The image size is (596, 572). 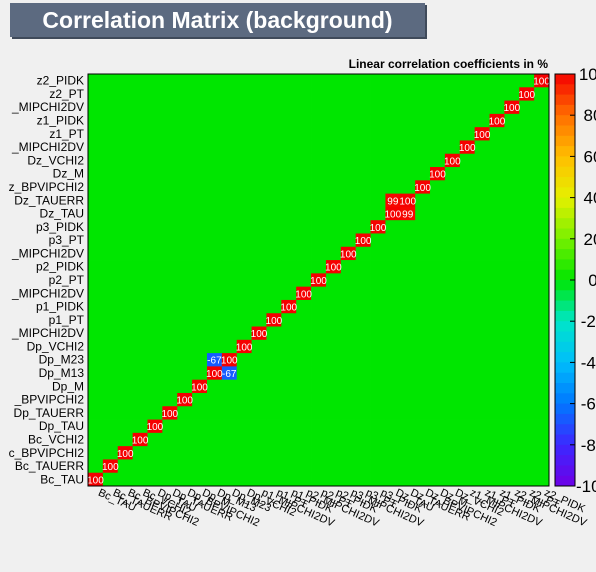 What do you see at coordinates (214, 361) in the screenshot?
I see `cell-value-label: -67` at bounding box center [214, 361].